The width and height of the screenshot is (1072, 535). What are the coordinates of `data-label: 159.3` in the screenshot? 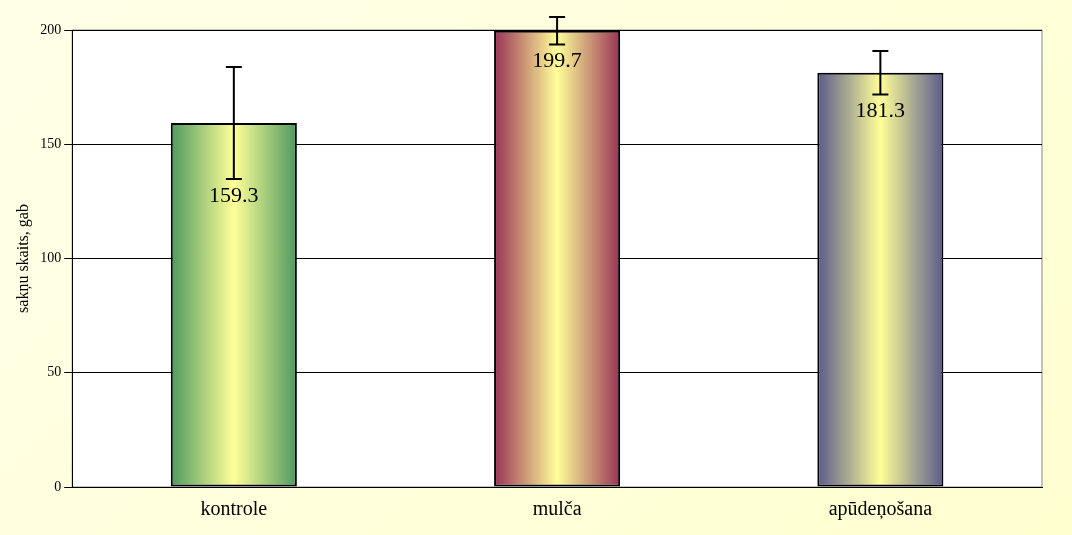 It's located at (234, 194).